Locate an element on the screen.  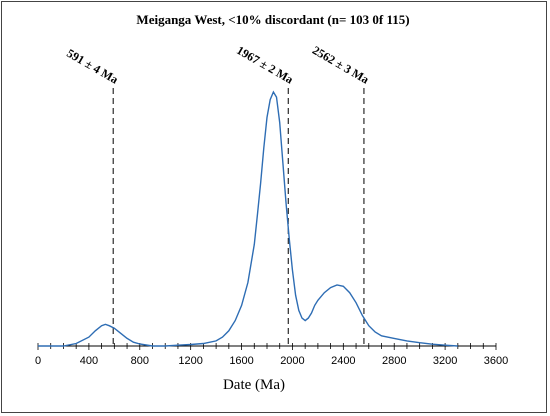
x-tick-label: 1200 is located at coordinates (190, 361).